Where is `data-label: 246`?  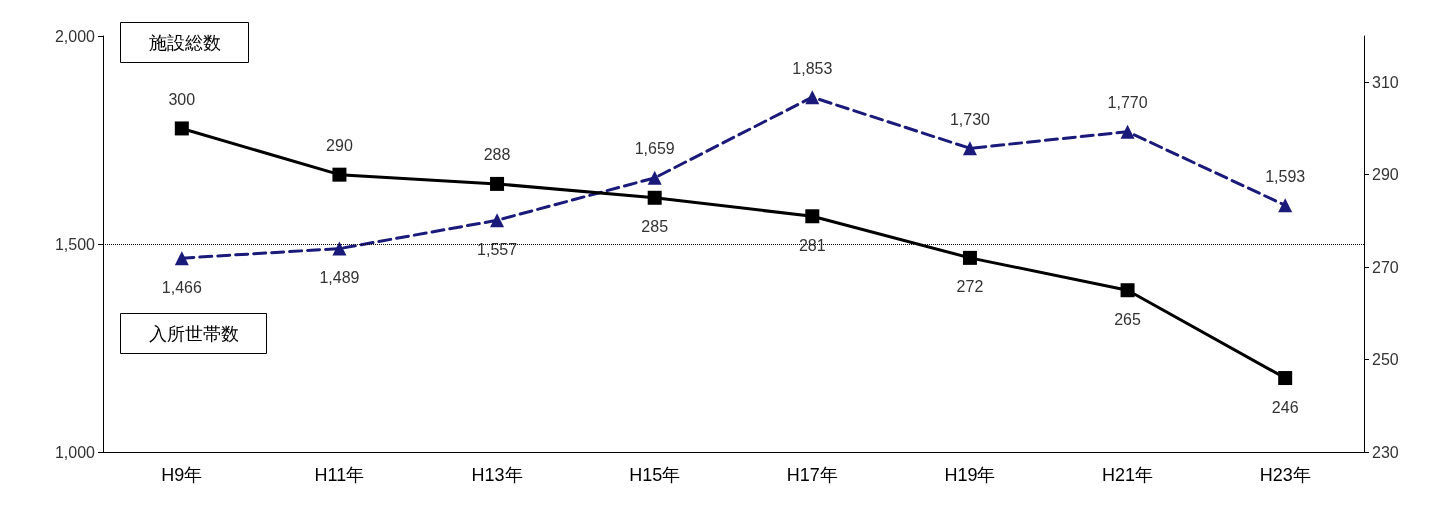
data-label: 246 is located at coordinates (1285, 407).